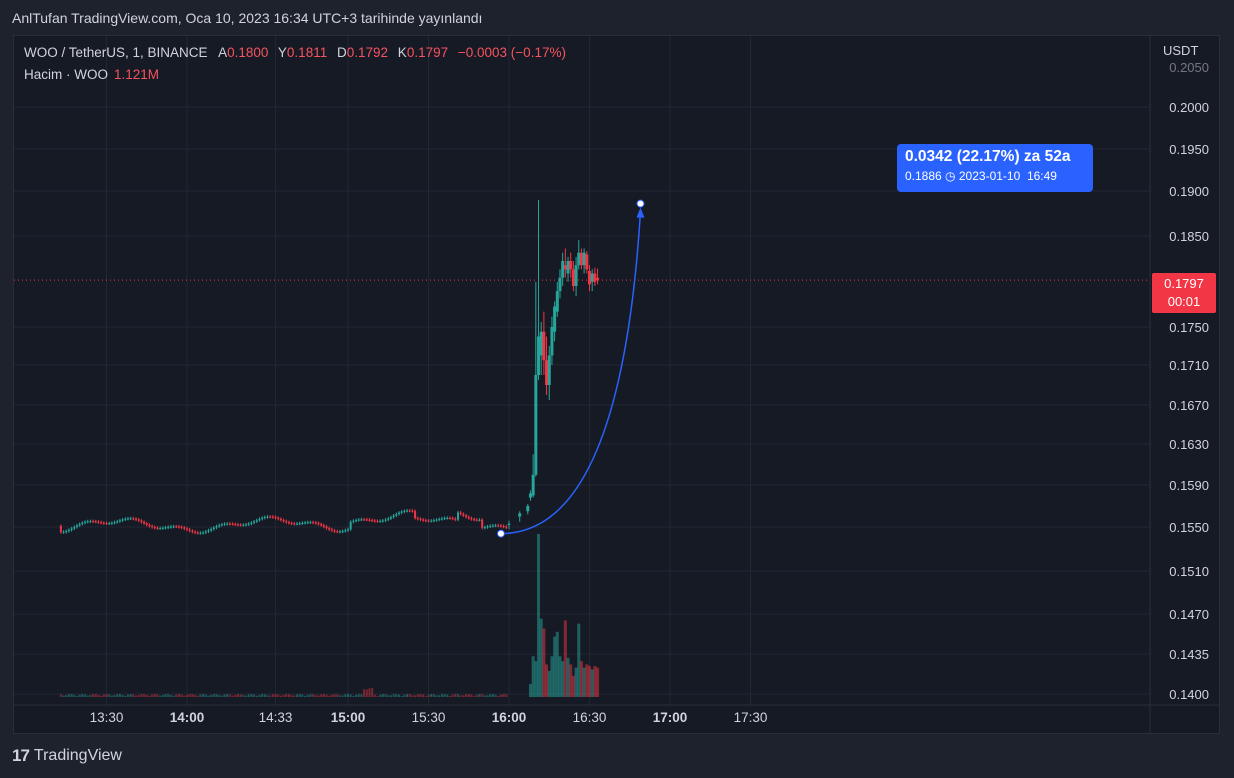 This screenshot has height=778, width=1234. I want to click on measure-end-point, so click(640, 203).